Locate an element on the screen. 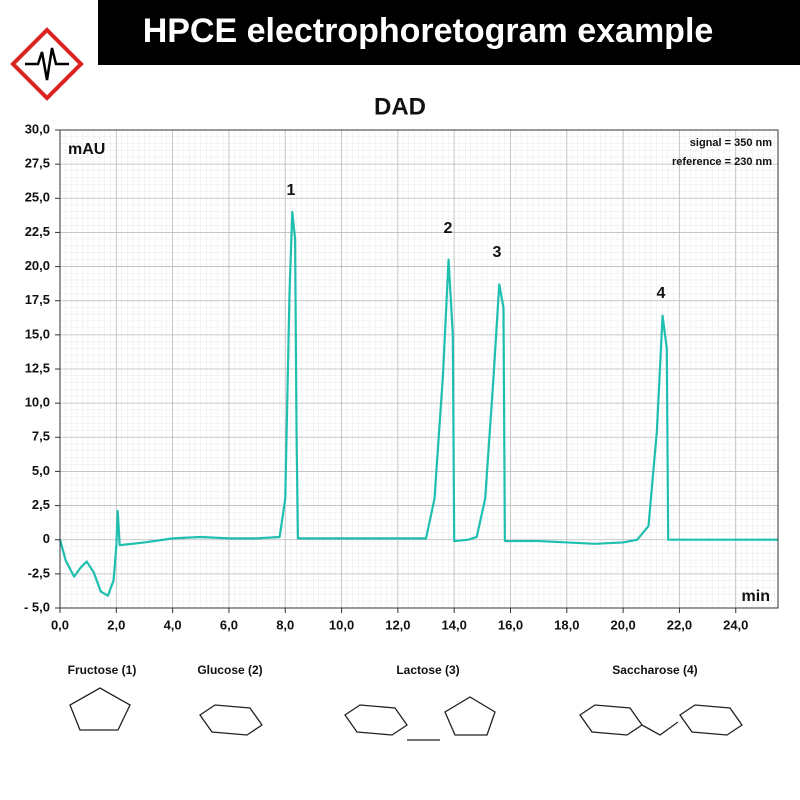  y-tick-label: 22,5 is located at coordinates (37, 231).